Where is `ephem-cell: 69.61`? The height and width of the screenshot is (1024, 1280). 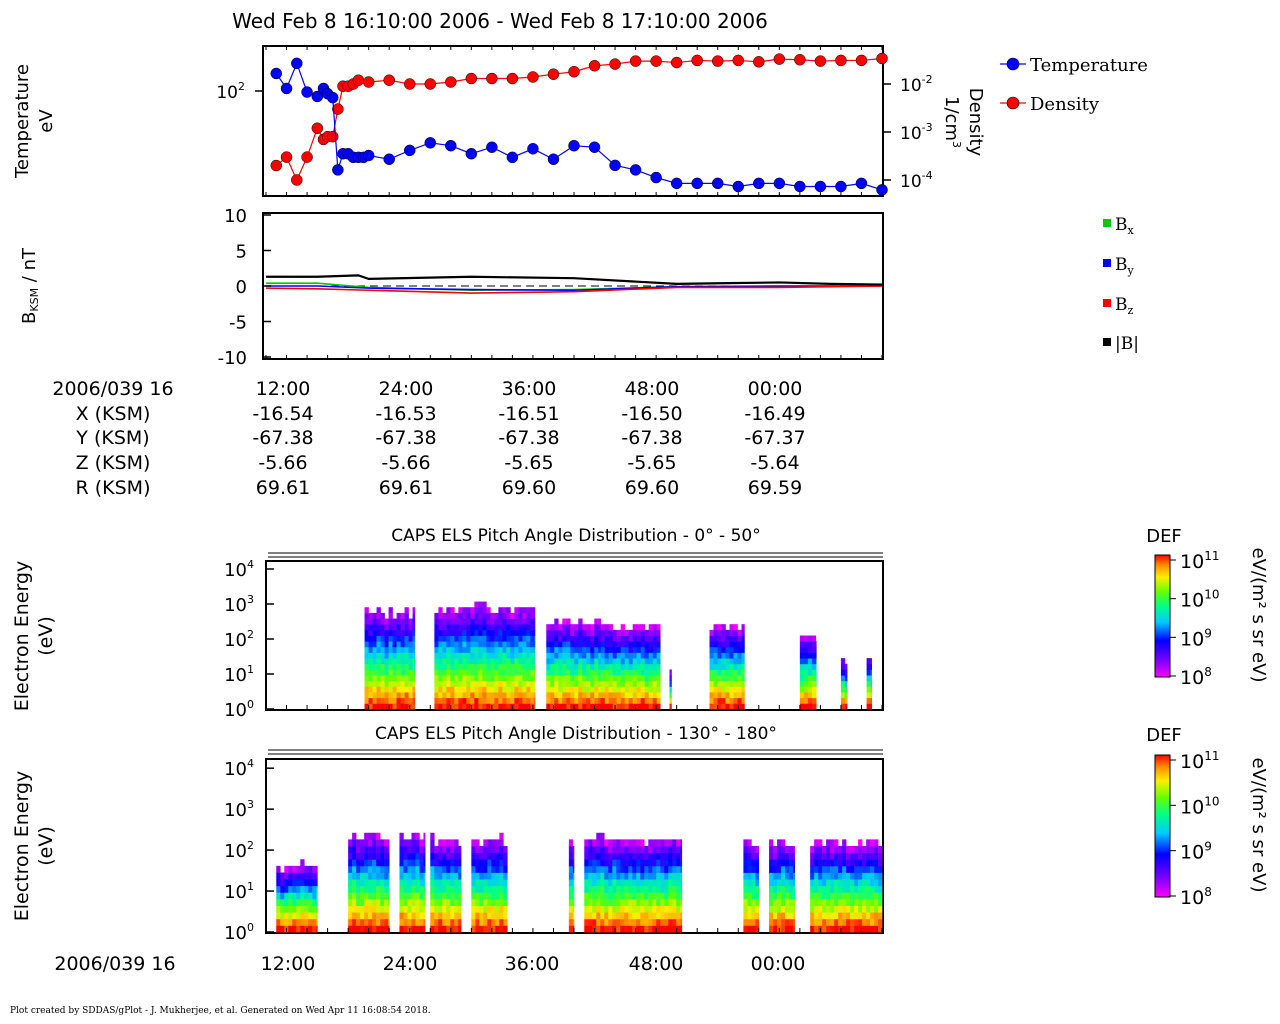 ephem-cell: 69.61 is located at coordinates (406, 488).